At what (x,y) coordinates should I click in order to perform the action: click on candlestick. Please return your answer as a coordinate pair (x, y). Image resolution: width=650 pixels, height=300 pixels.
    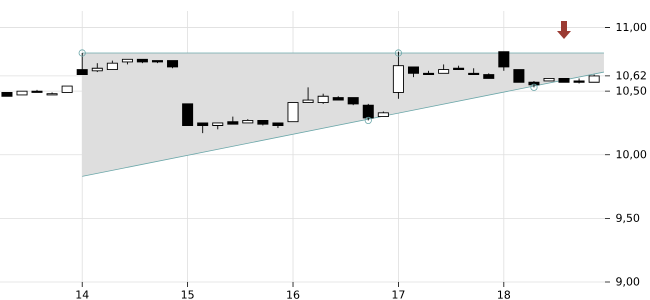
    Looking at the image, I should click on (398, 75).